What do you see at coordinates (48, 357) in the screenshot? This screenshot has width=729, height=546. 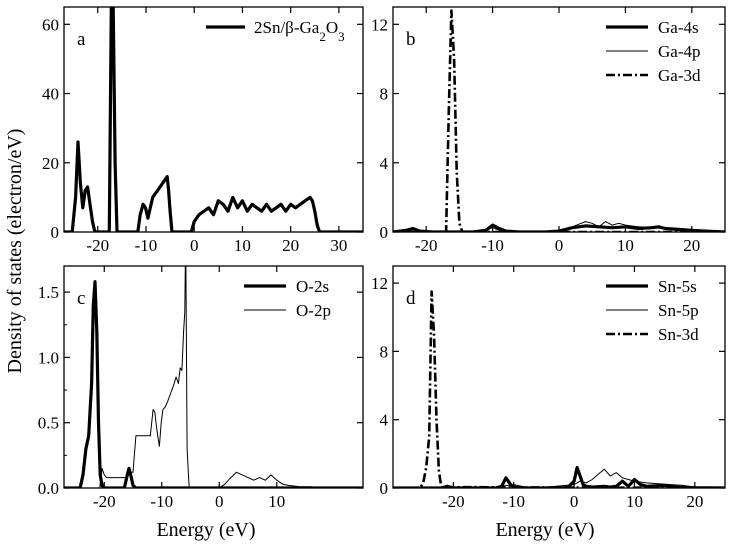 I see `y-tick-label: 1.0` at bounding box center [48, 357].